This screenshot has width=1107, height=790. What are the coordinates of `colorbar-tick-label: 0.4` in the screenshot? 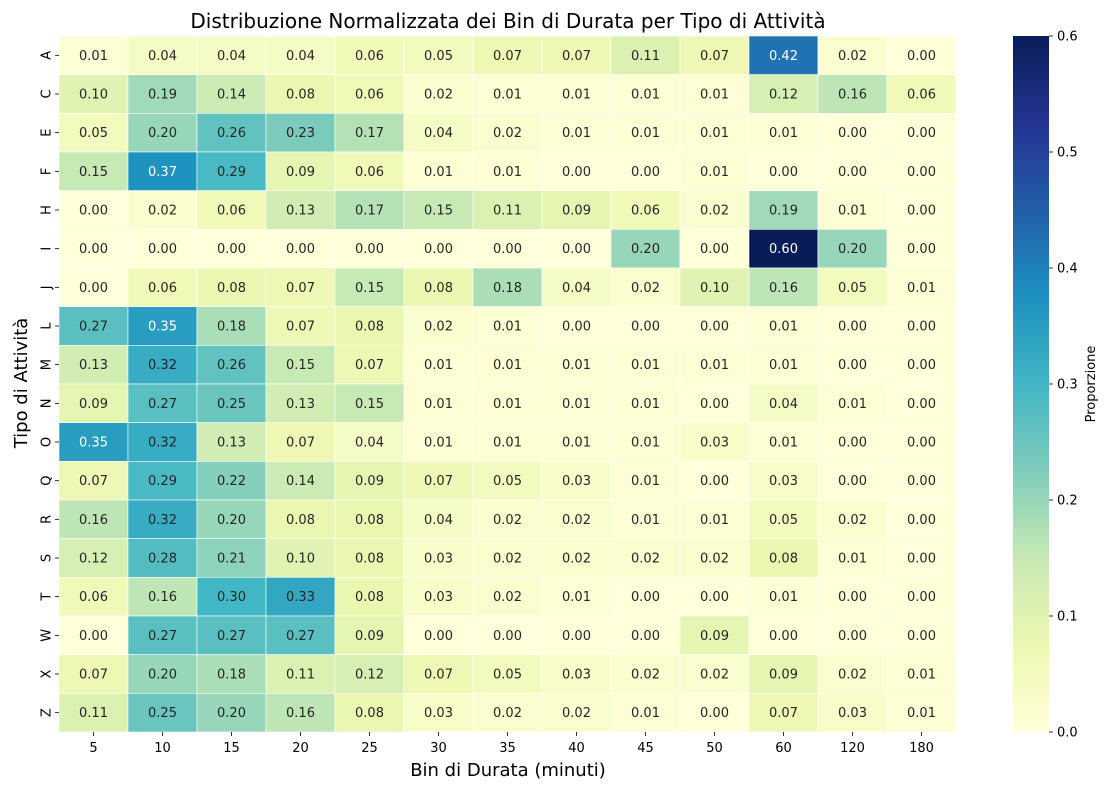 It's located at (1067, 269).